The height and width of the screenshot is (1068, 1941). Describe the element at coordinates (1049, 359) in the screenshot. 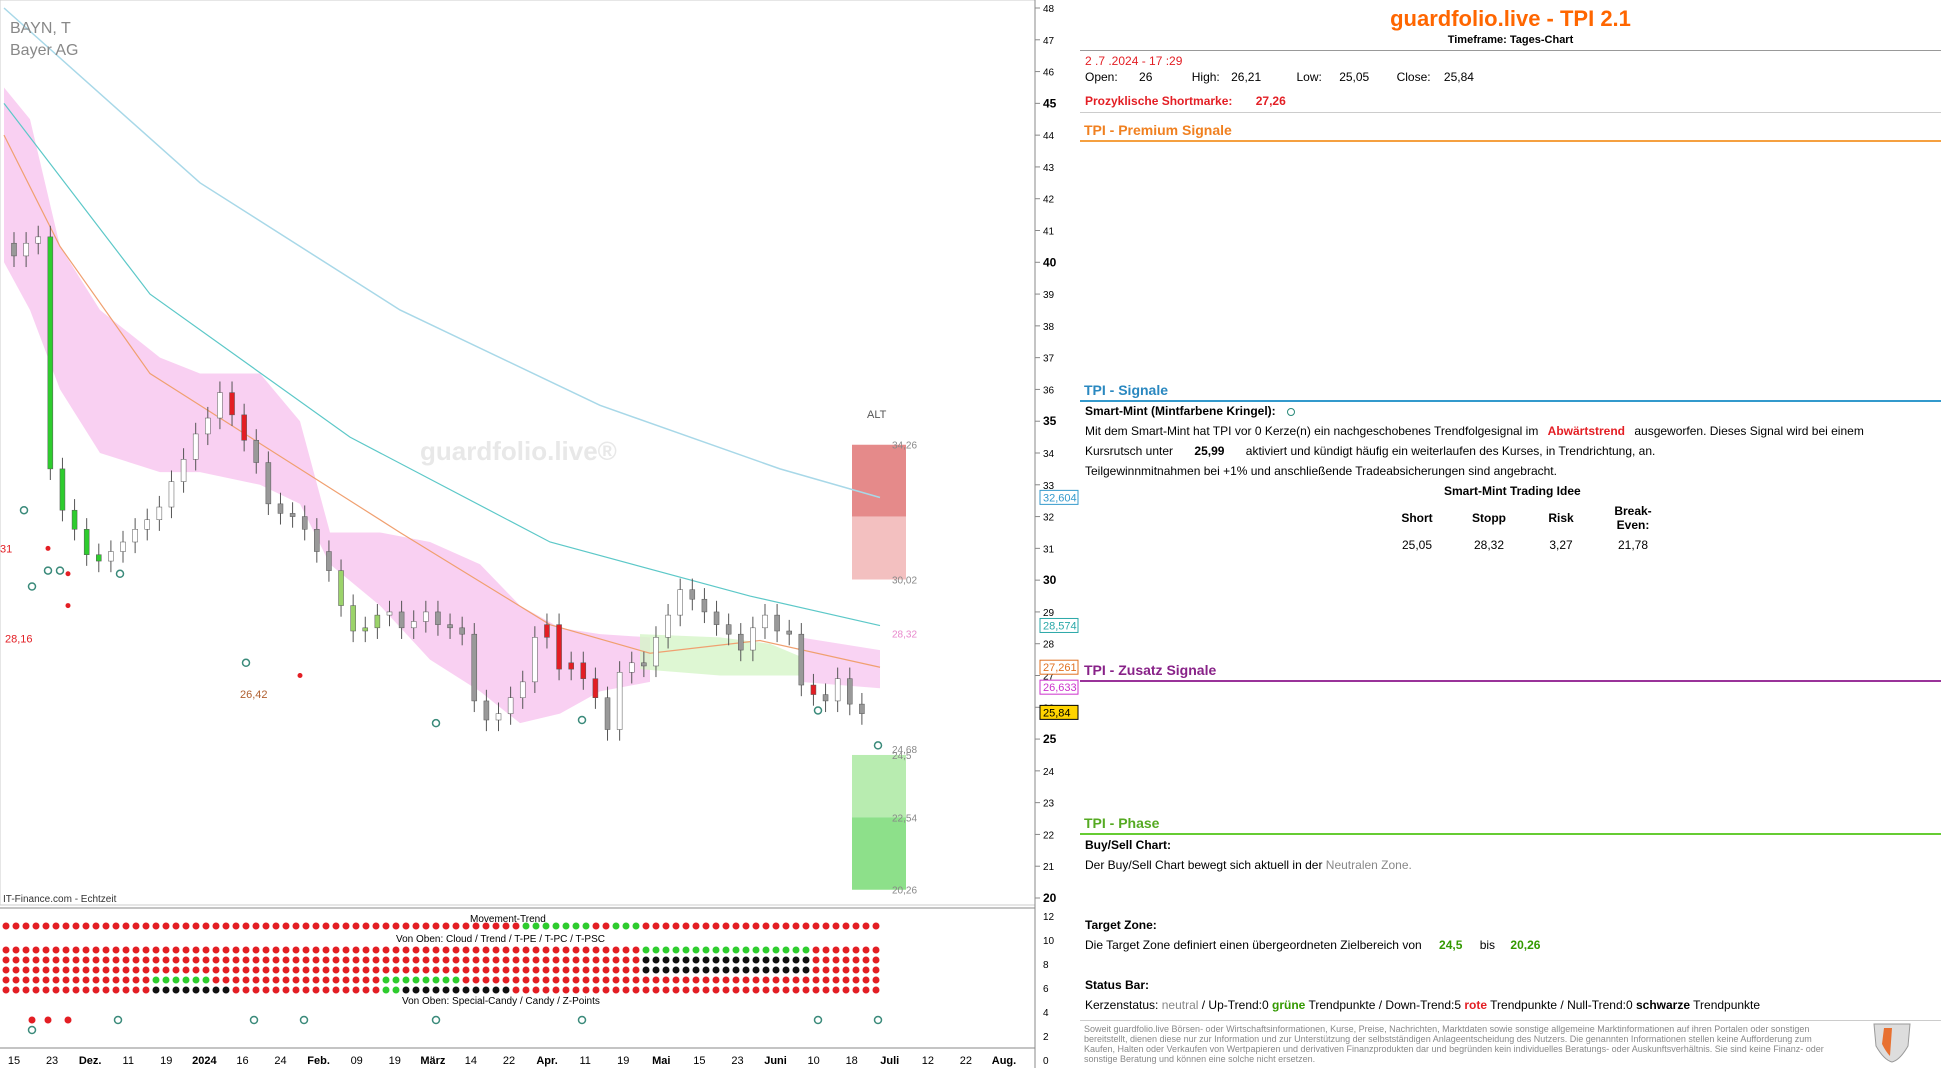

I see `y-tick-label: 37` at that location.